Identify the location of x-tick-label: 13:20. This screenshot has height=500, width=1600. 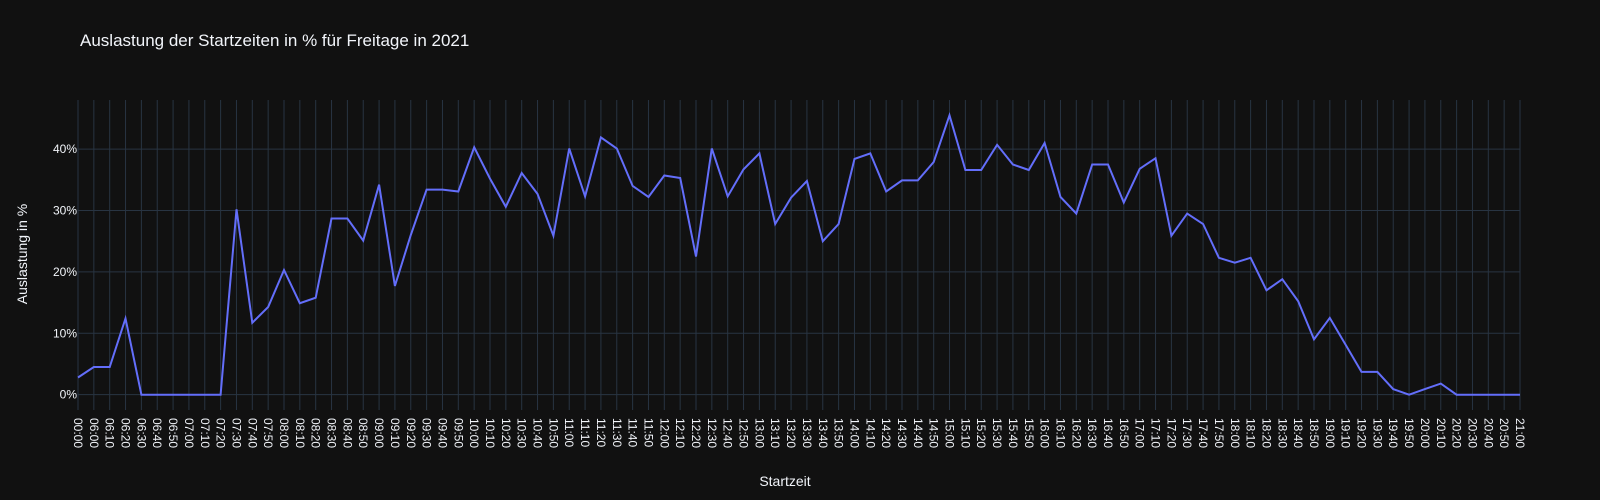
(791, 433).